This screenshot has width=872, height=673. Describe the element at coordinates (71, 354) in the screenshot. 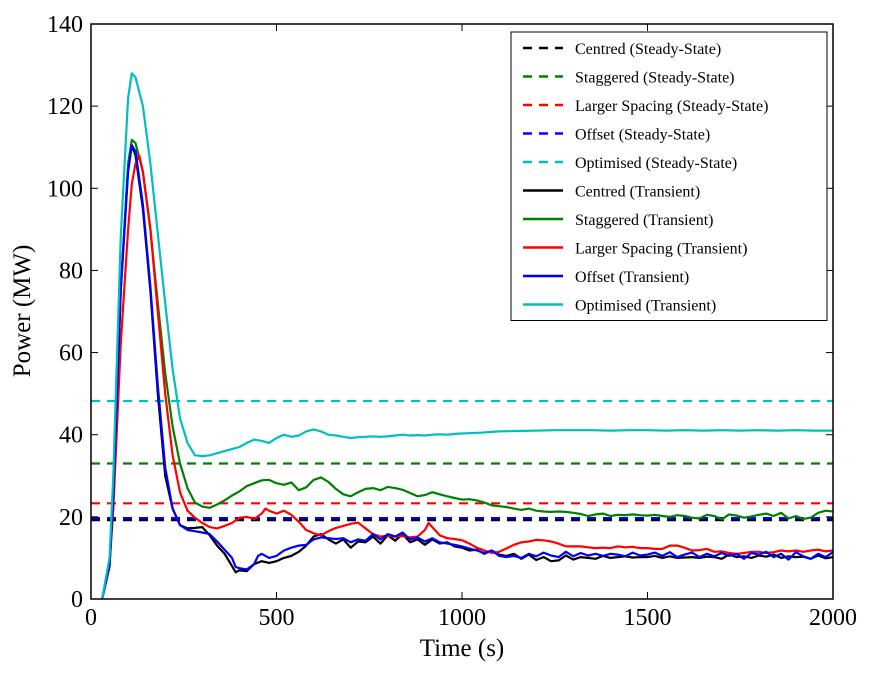

I see `y-tick-label: 60` at that location.